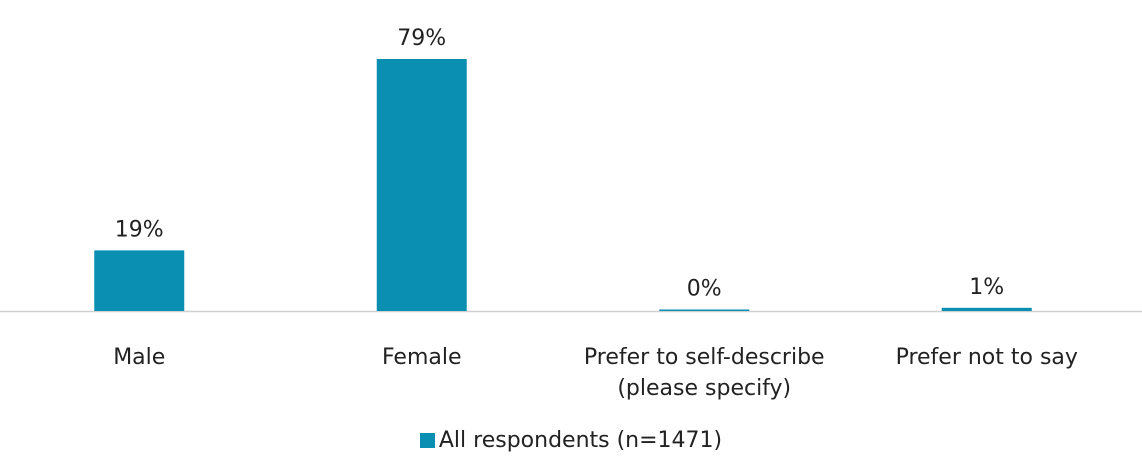  Describe the element at coordinates (986, 287) in the screenshot. I see `data-label-3: 1%` at that location.